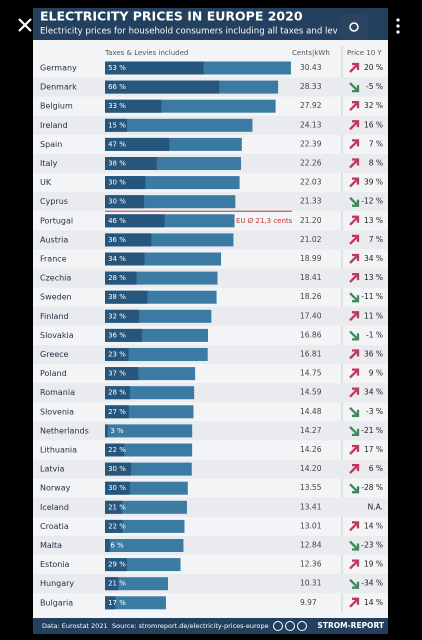 This screenshot has height=640, width=422. I want to click on country-label: Latvia, so click(52, 469).